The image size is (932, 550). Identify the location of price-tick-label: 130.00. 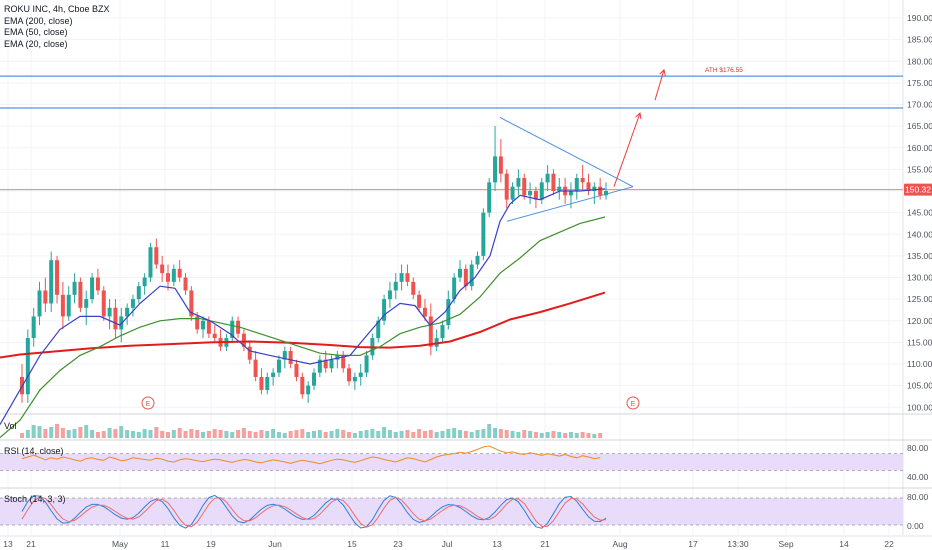
(919, 278).